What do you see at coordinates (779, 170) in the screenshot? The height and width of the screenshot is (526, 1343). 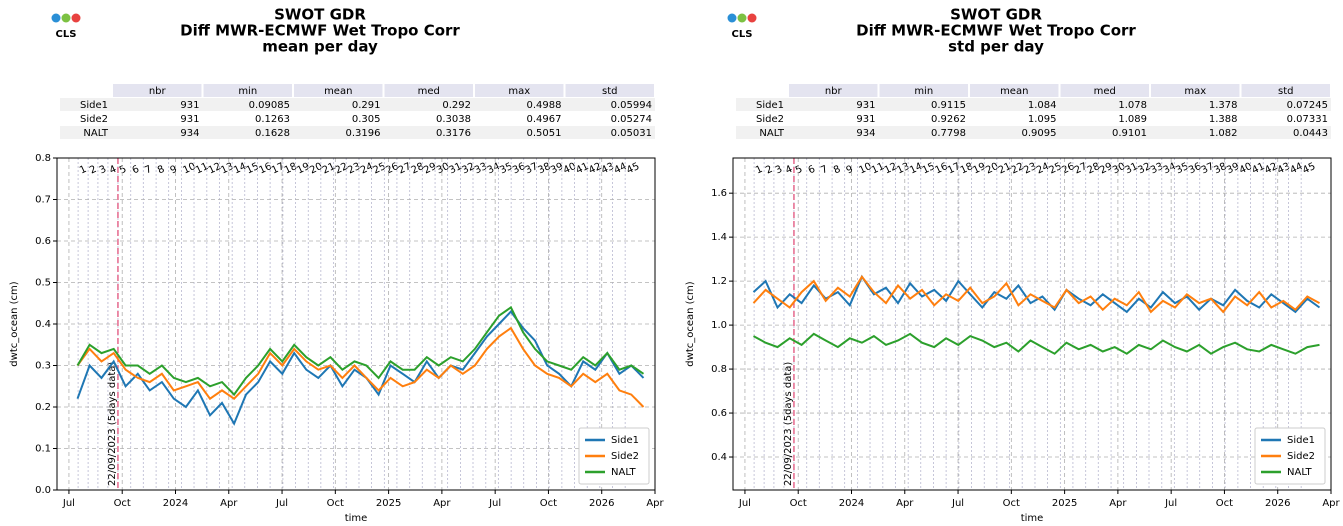 I see `cycle-label: 3` at bounding box center [779, 170].